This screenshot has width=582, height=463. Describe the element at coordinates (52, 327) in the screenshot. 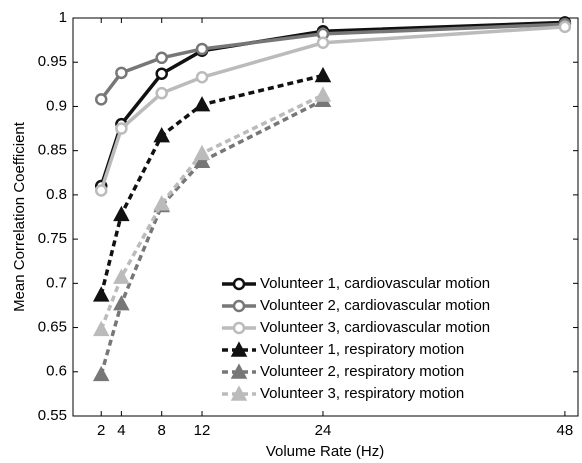

I see `y-tick-label: 0.65` at that location.